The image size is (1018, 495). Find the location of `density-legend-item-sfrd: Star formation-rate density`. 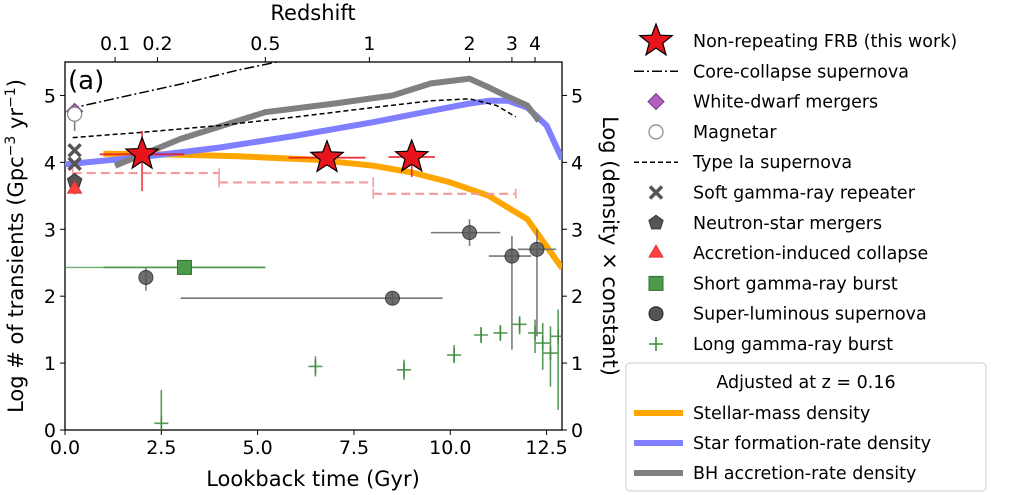

density-legend-item-sfrd: Star formation-rate density is located at coordinates (782, 444).